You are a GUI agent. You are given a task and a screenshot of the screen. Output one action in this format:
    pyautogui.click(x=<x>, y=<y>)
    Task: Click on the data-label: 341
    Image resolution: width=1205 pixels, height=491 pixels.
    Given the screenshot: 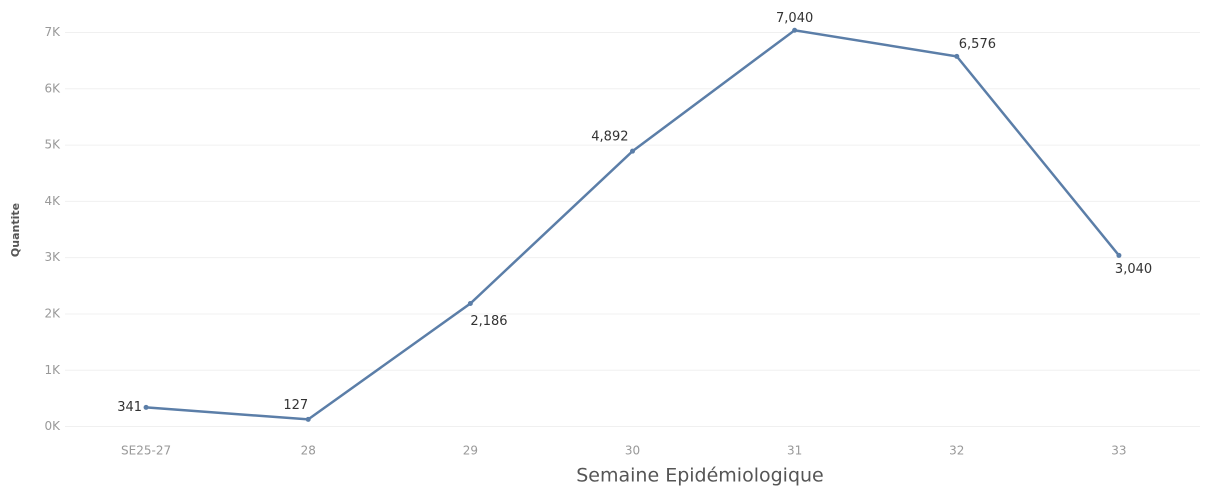 What is the action you would take?
    pyautogui.click(x=129, y=407)
    